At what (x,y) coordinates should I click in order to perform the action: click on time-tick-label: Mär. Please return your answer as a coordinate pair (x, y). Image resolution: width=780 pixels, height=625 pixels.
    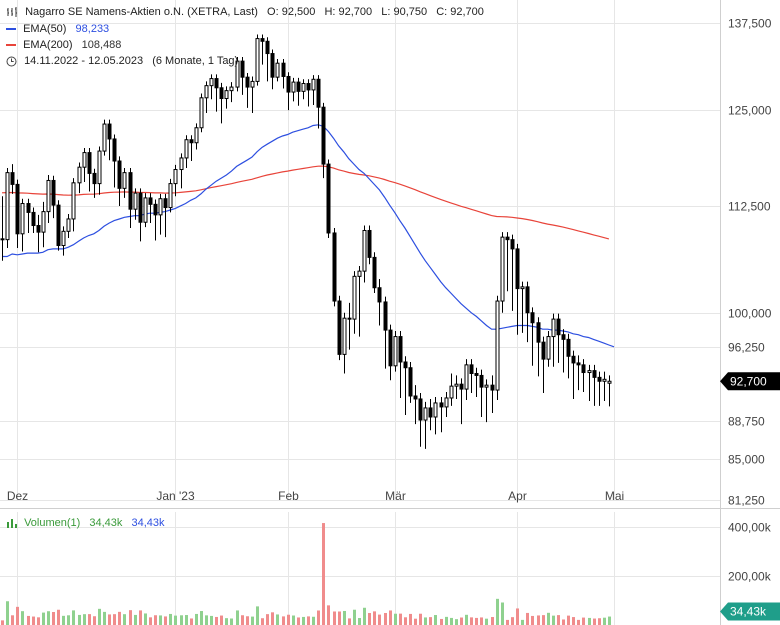
    Looking at the image, I should click on (395, 496).